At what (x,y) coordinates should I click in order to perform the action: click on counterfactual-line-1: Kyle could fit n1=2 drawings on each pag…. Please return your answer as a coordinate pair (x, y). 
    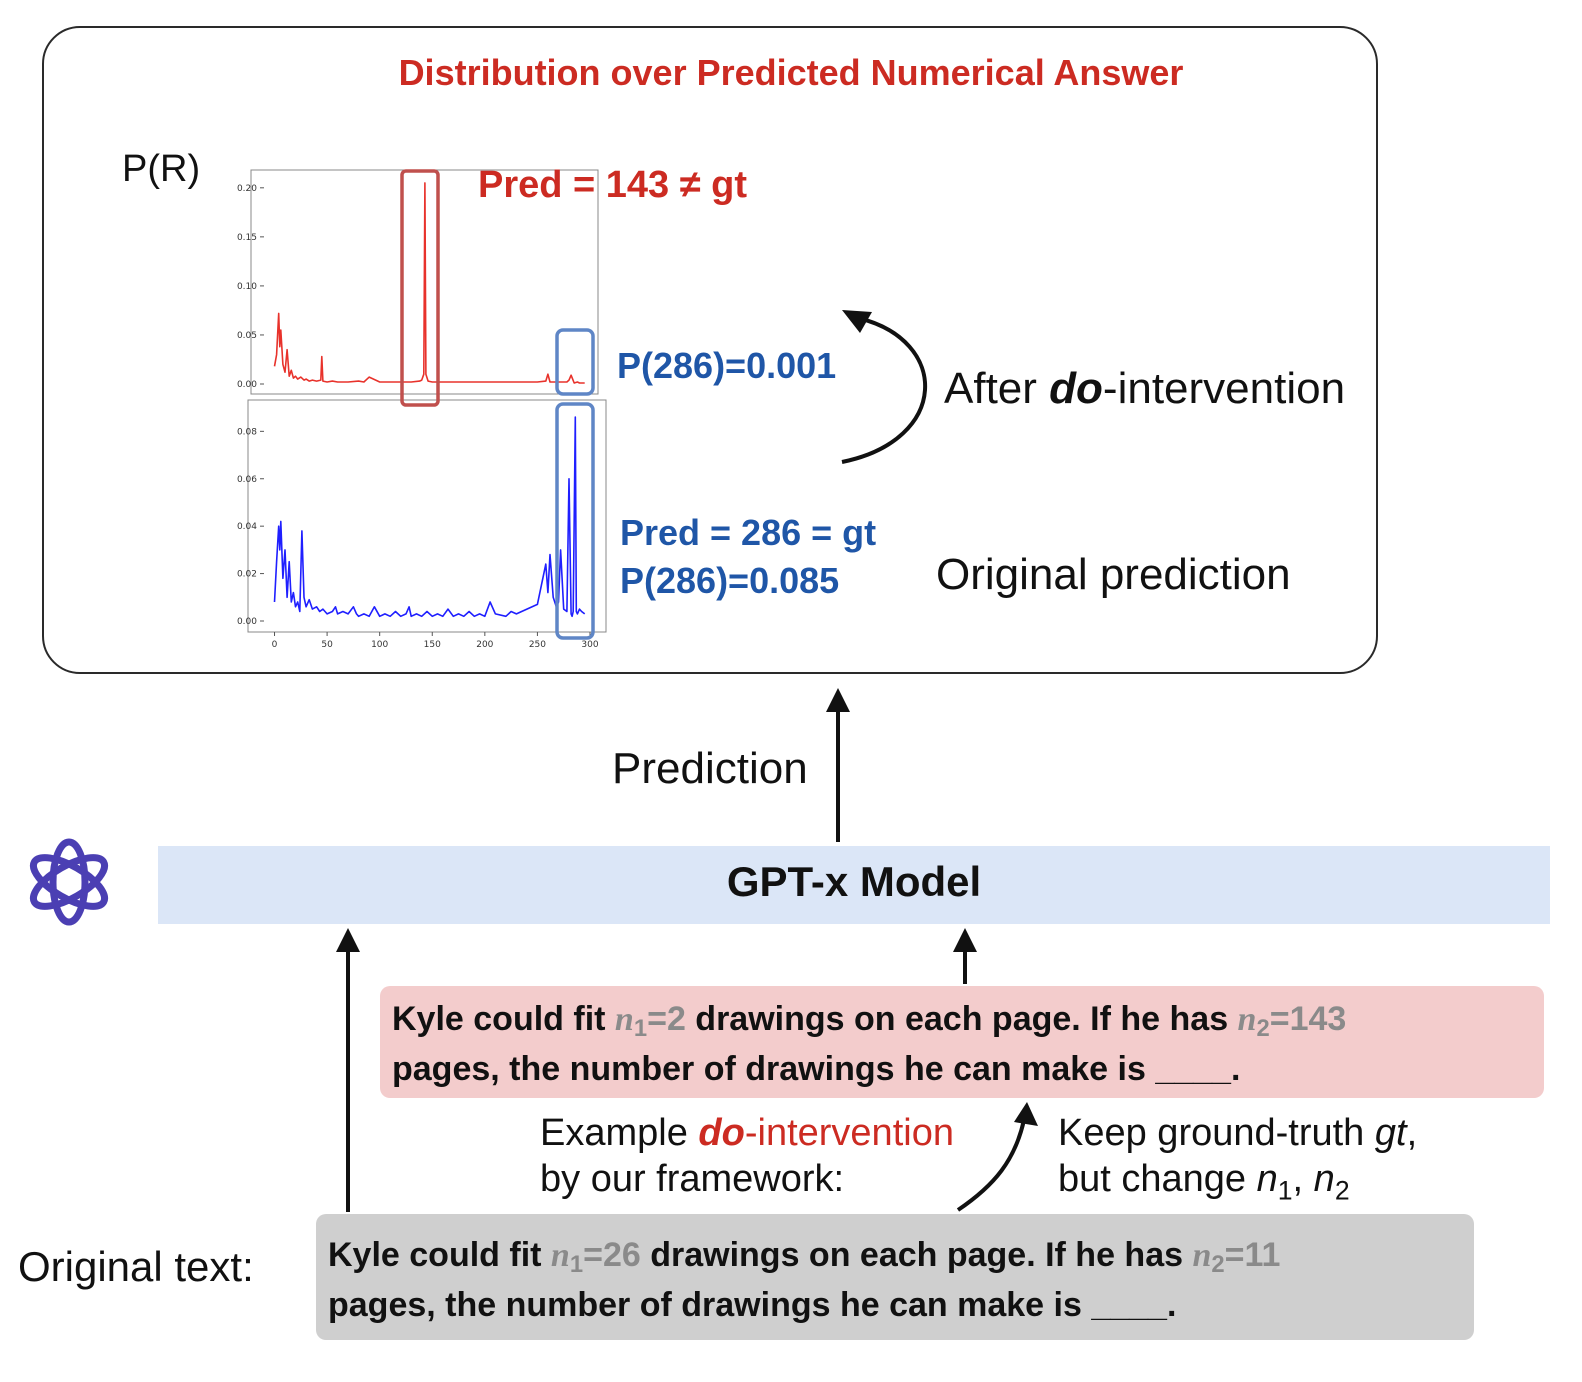
    Looking at the image, I should click on (869, 1021).